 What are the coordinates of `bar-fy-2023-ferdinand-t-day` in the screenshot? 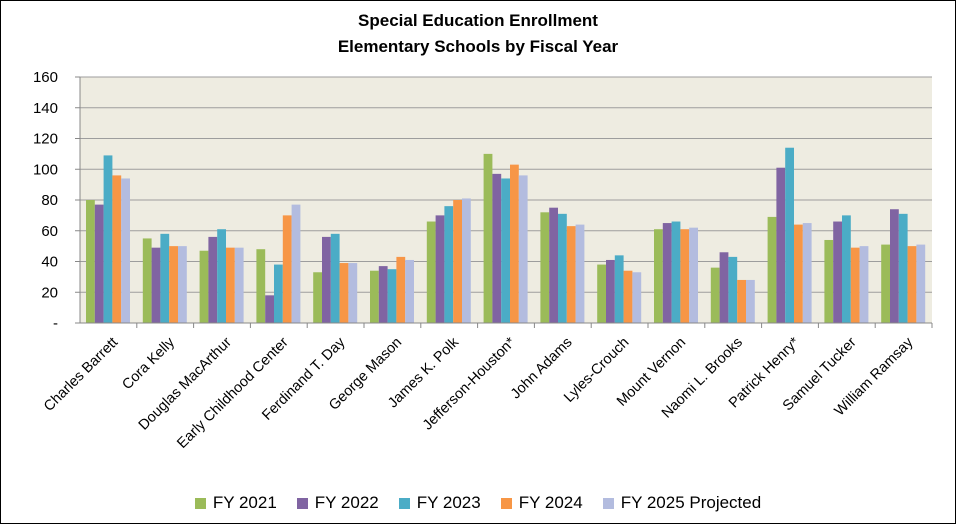 It's located at (335, 278).